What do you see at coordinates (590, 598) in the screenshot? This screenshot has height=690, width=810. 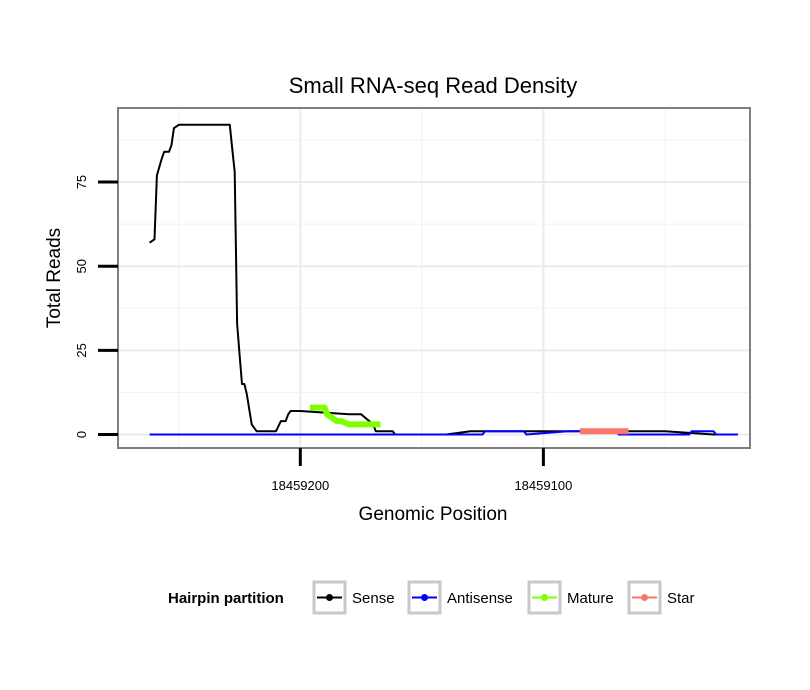 I see `legend-label-mature: Mature` at bounding box center [590, 598].